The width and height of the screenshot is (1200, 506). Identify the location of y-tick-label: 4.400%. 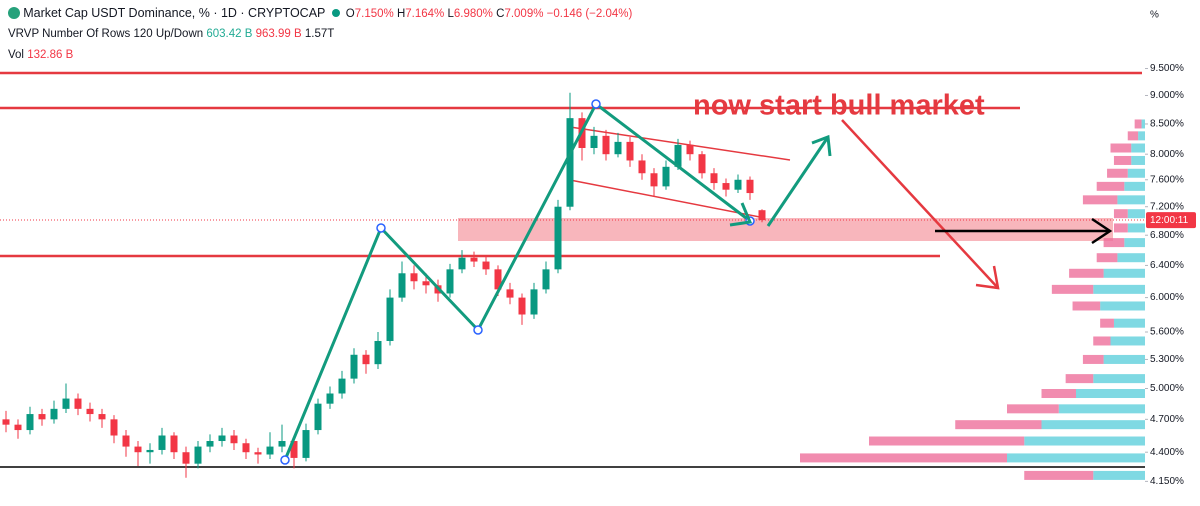
(1167, 452).